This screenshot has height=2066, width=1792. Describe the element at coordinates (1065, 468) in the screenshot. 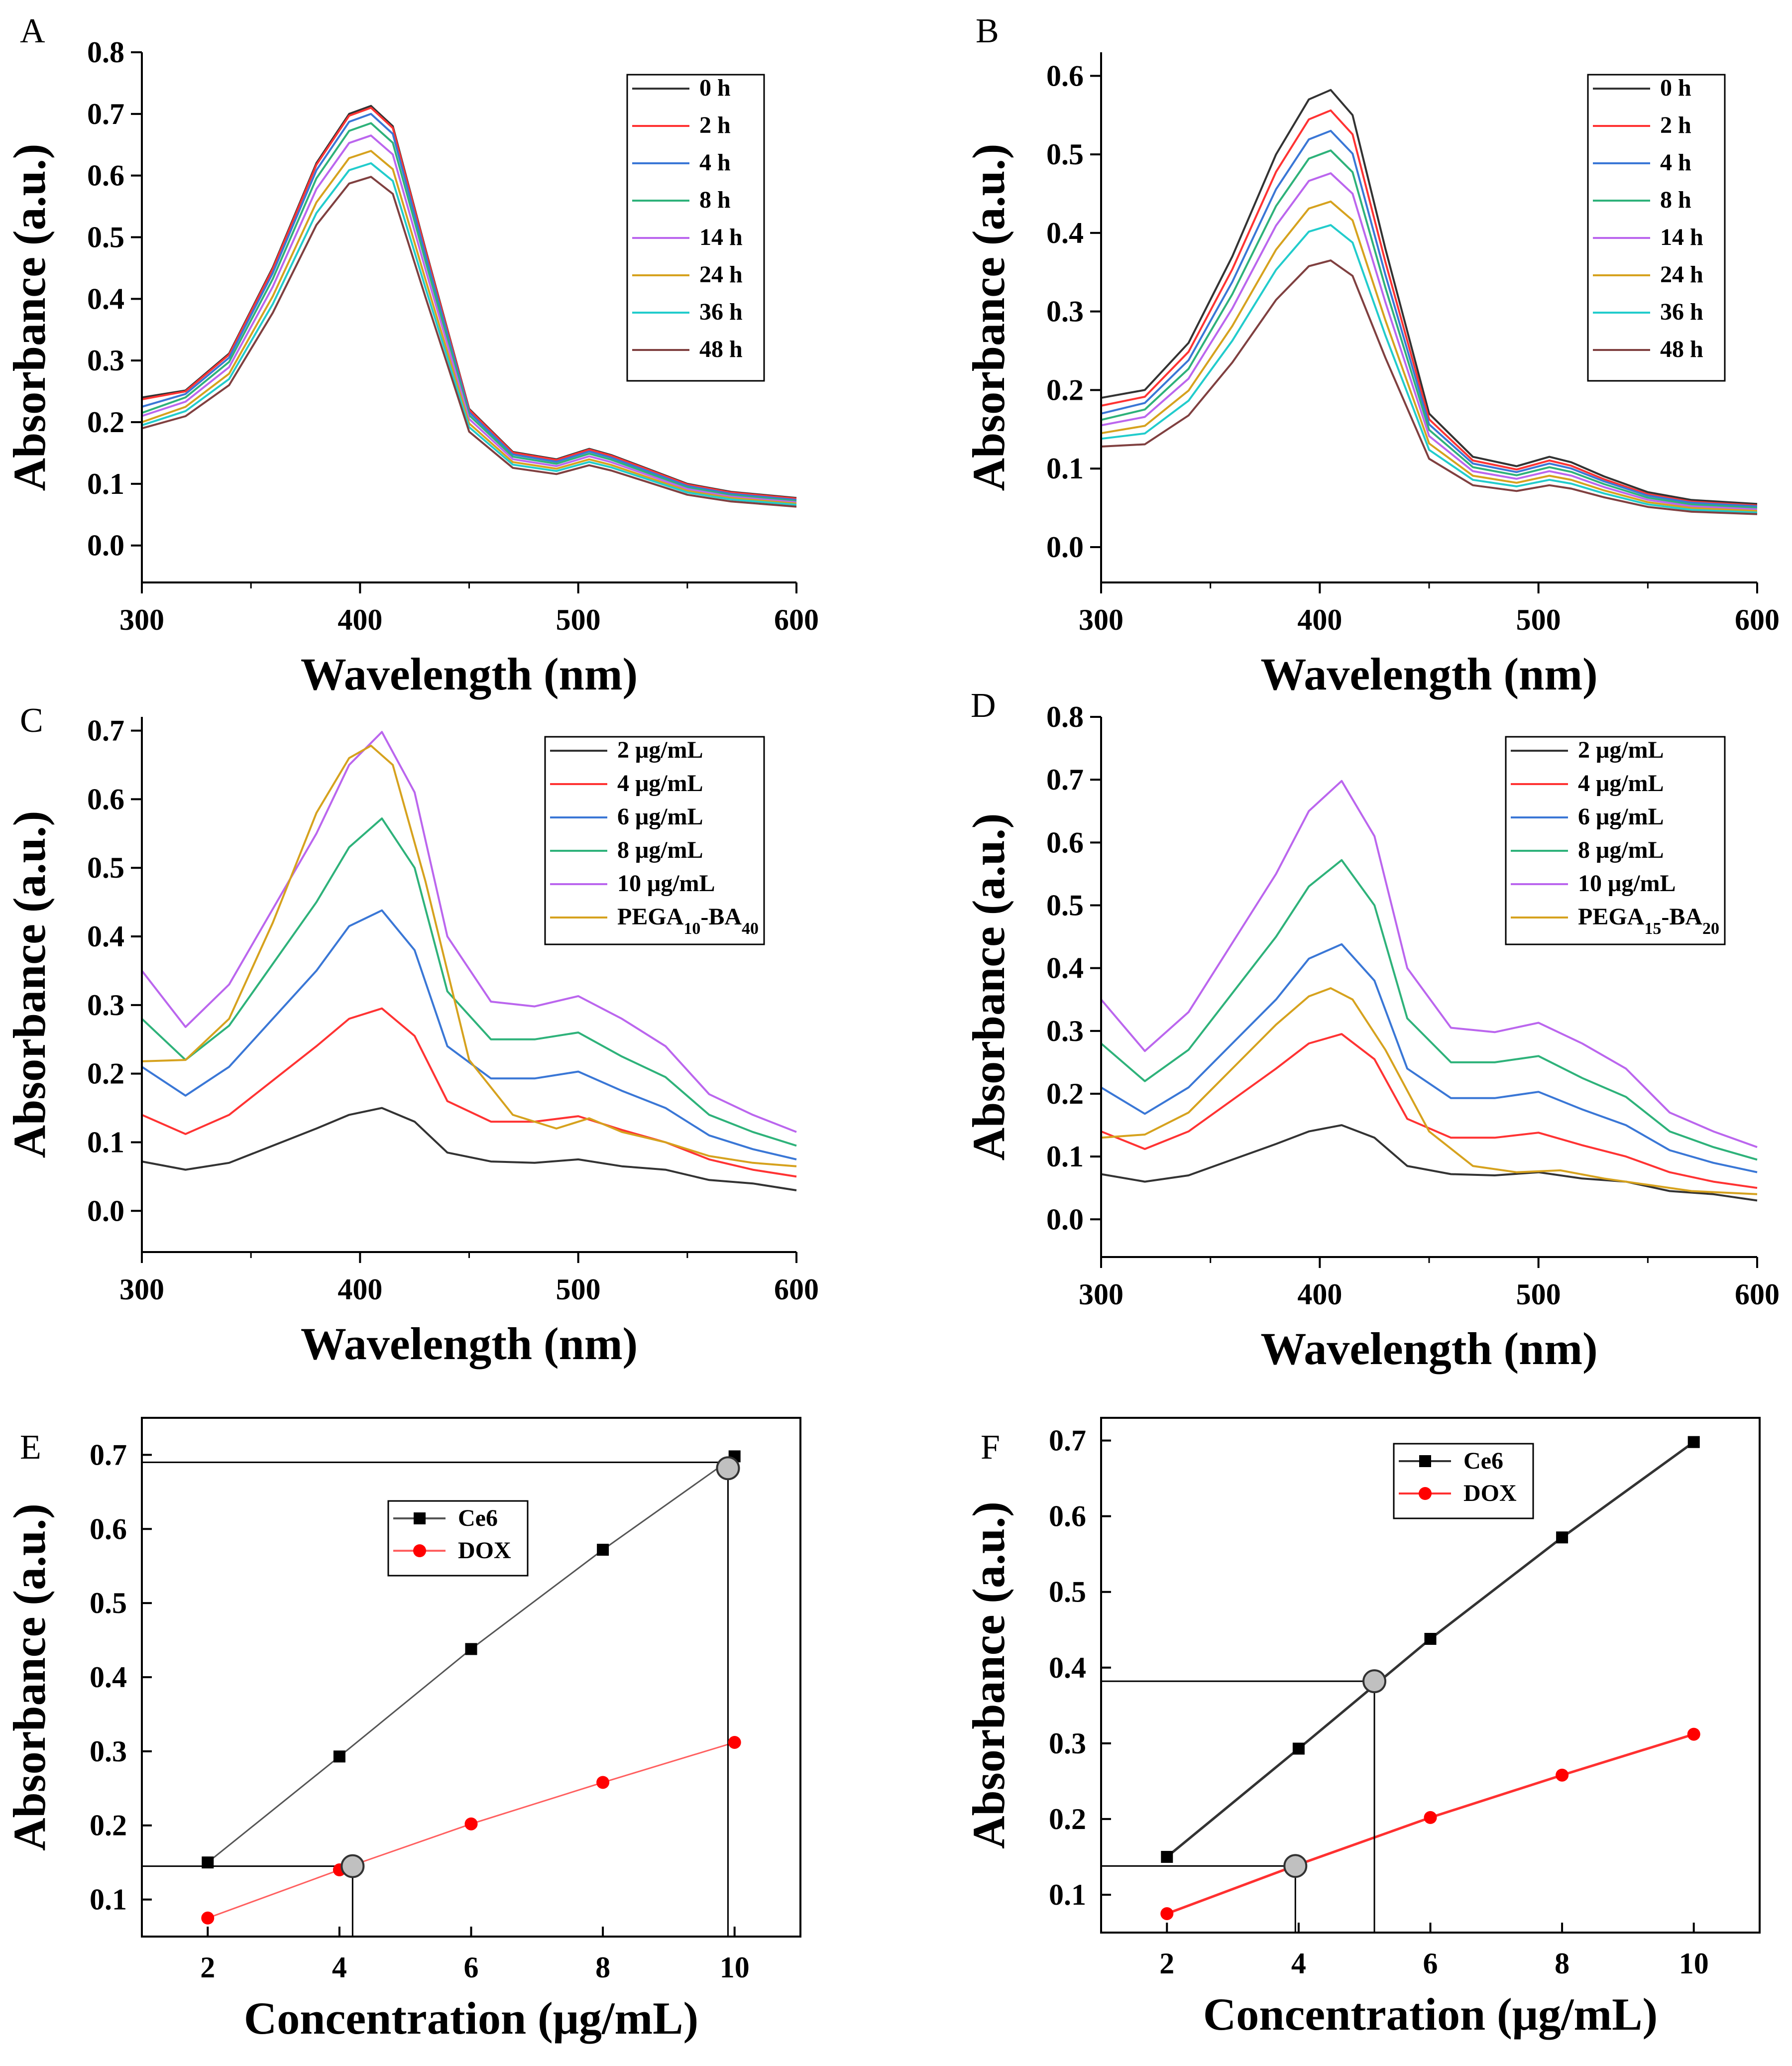

I see `y-tick-label: 0.1` at that location.